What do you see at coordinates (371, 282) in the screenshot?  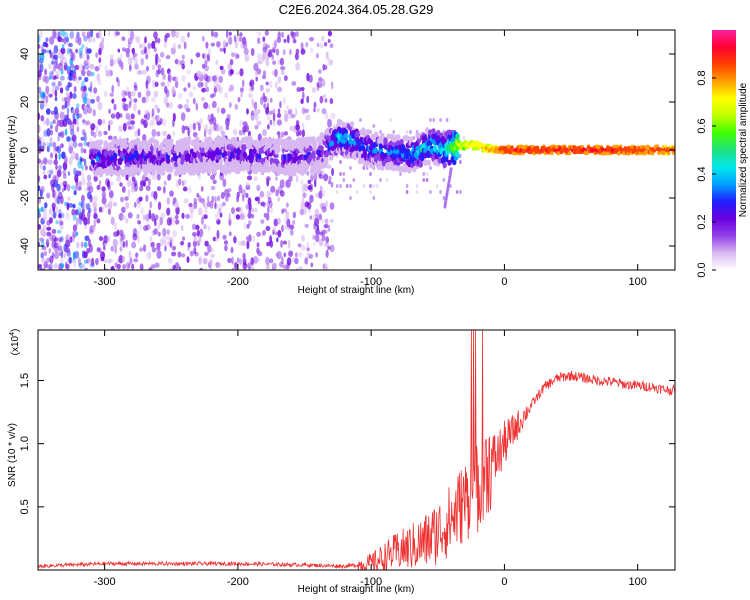 I see `spectrogram-x-tick-label: -100` at bounding box center [371, 282].